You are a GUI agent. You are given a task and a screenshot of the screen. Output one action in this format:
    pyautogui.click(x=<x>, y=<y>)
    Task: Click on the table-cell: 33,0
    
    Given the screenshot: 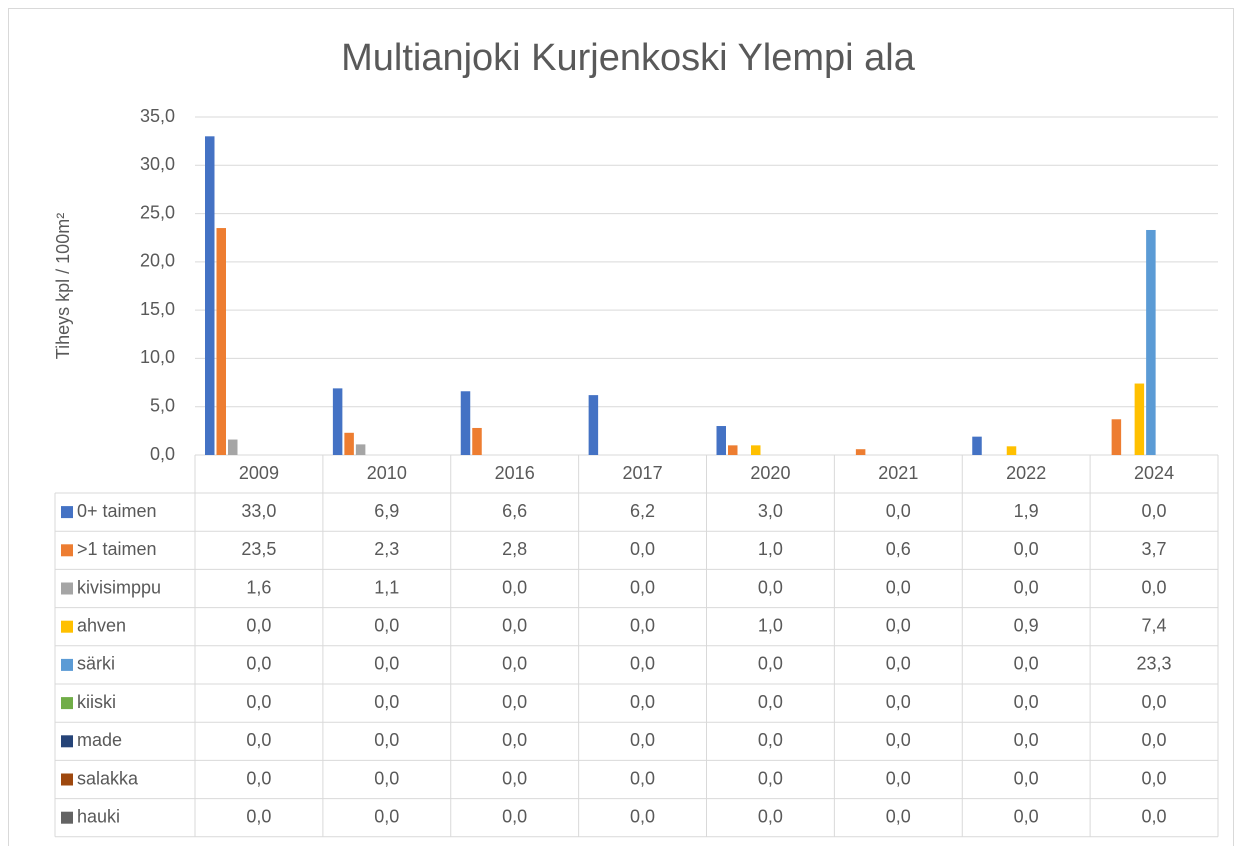 What is the action you would take?
    pyautogui.click(x=258, y=511)
    